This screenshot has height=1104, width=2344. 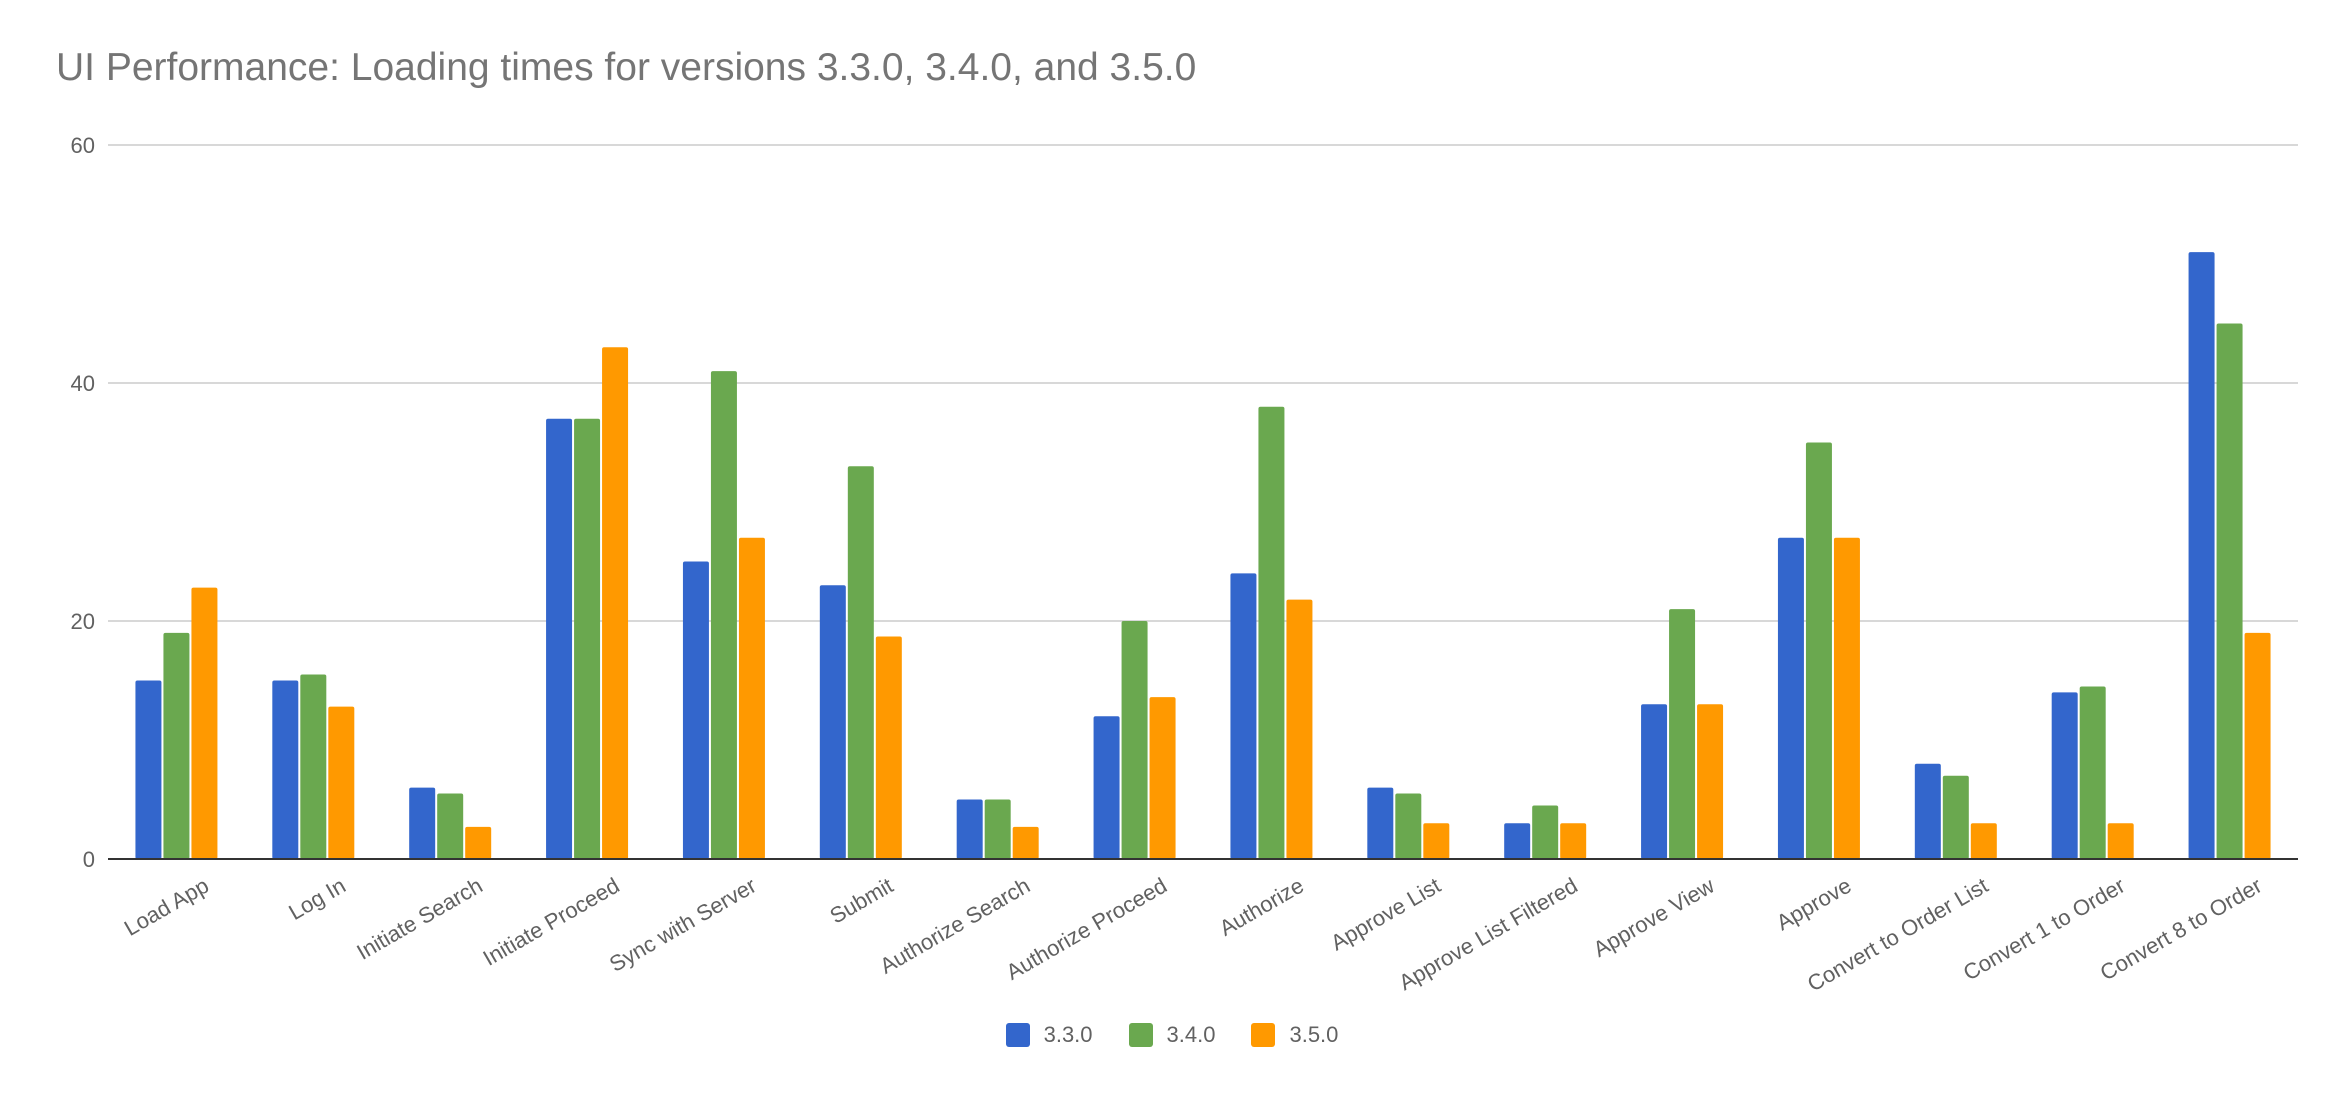 I want to click on x-tick-label: Approve, so click(x=1813, y=904).